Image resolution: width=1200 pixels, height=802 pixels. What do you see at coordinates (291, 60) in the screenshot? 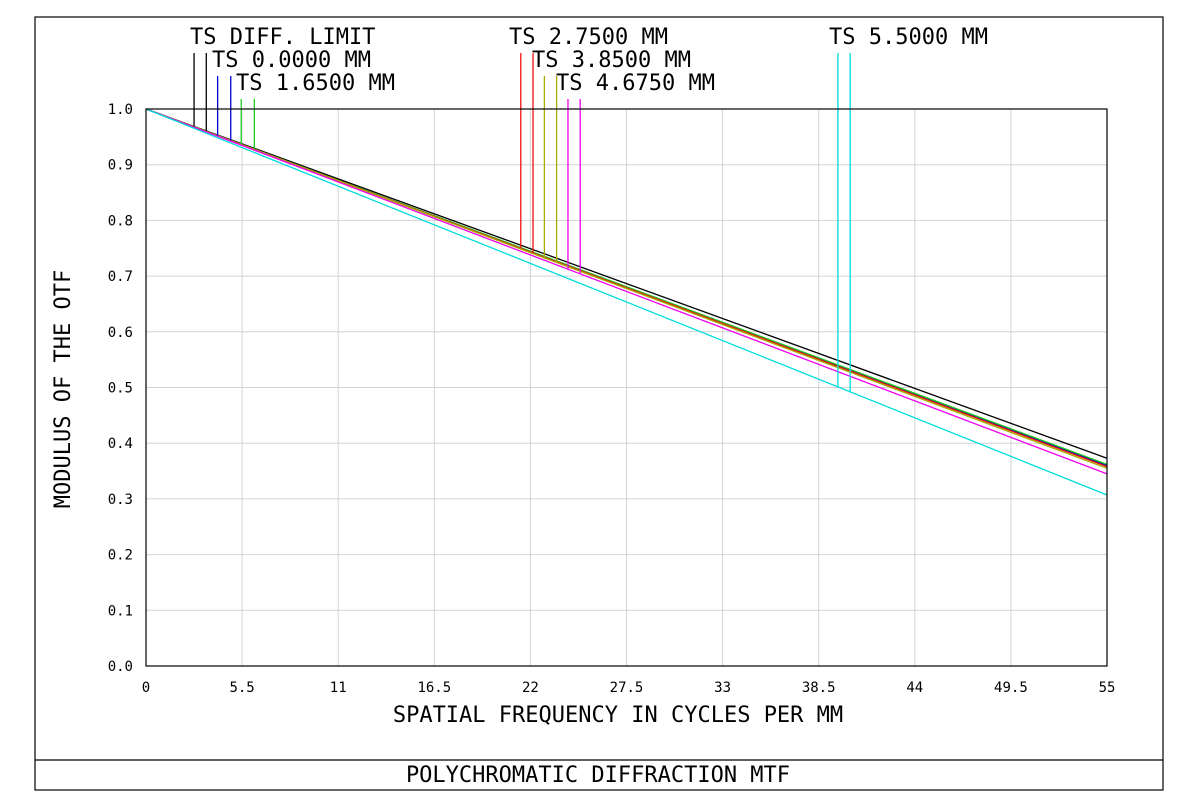
I see `legend-label: TS 0.0000 MM` at bounding box center [291, 60].